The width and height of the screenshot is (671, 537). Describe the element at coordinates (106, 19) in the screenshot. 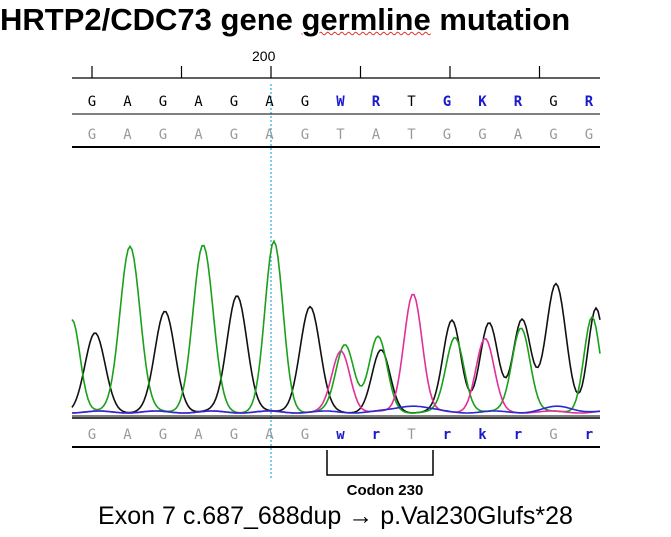

I see `title-prefix: HRTP2/CDC73` at that location.